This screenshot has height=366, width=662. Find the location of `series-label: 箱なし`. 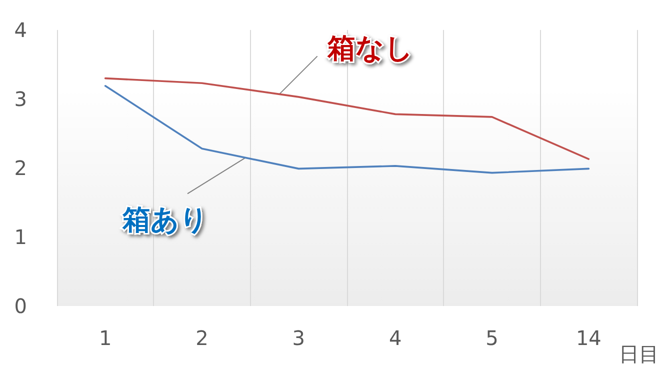

series-label: 箱なし is located at coordinates (370, 48).